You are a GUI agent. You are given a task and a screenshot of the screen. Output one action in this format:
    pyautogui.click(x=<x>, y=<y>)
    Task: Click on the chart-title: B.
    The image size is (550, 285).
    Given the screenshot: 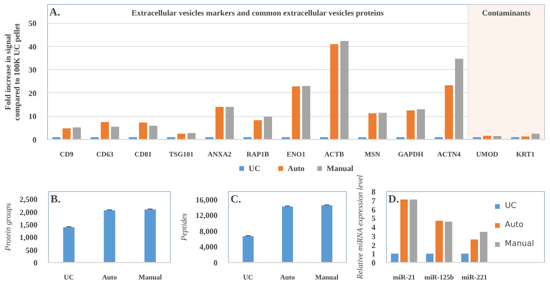 What is the action you would take?
    pyautogui.click(x=55, y=200)
    